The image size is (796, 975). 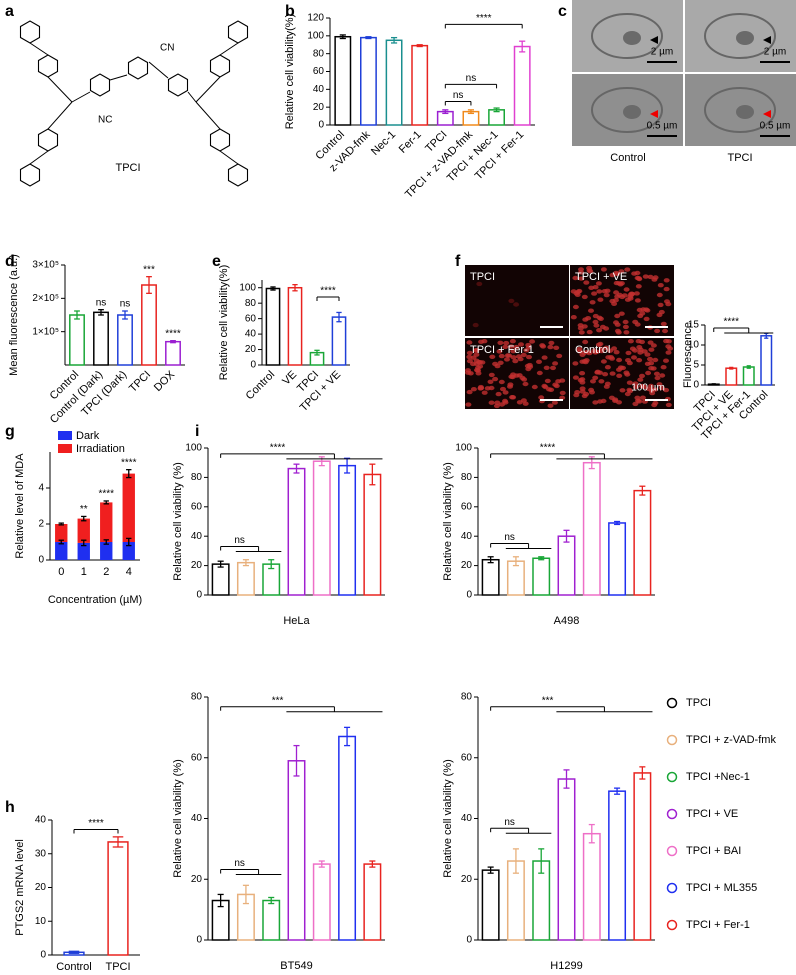 What do you see at coordinates (627, 158) in the screenshot?
I see `column-label: Control` at bounding box center [627, 158].